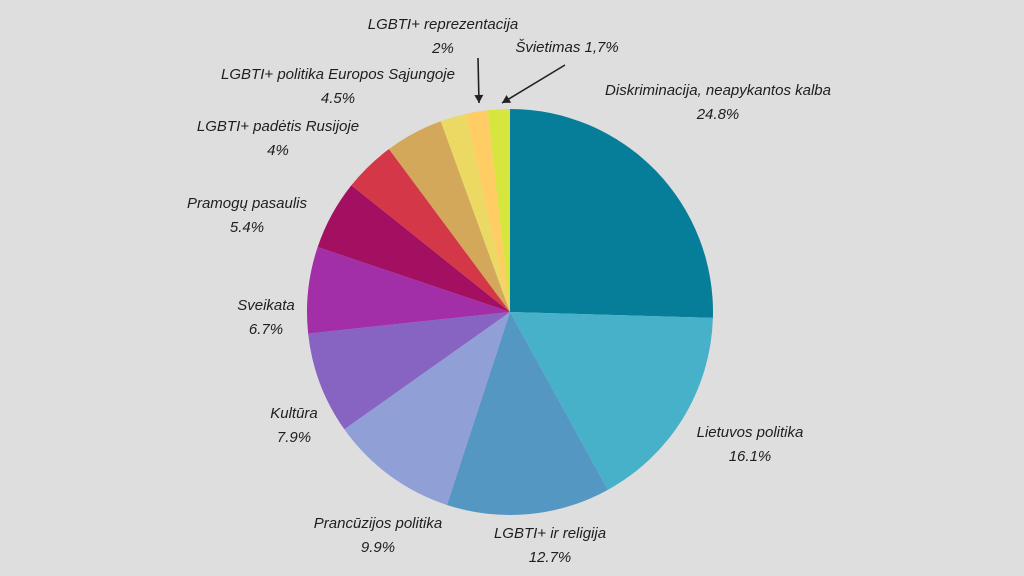 The image size is (1024, 576). What do you see at coordinates (611, 401) in the screenshot?
I see `pie-slice-lietuvos-politika` at bounding box center [611, 401].